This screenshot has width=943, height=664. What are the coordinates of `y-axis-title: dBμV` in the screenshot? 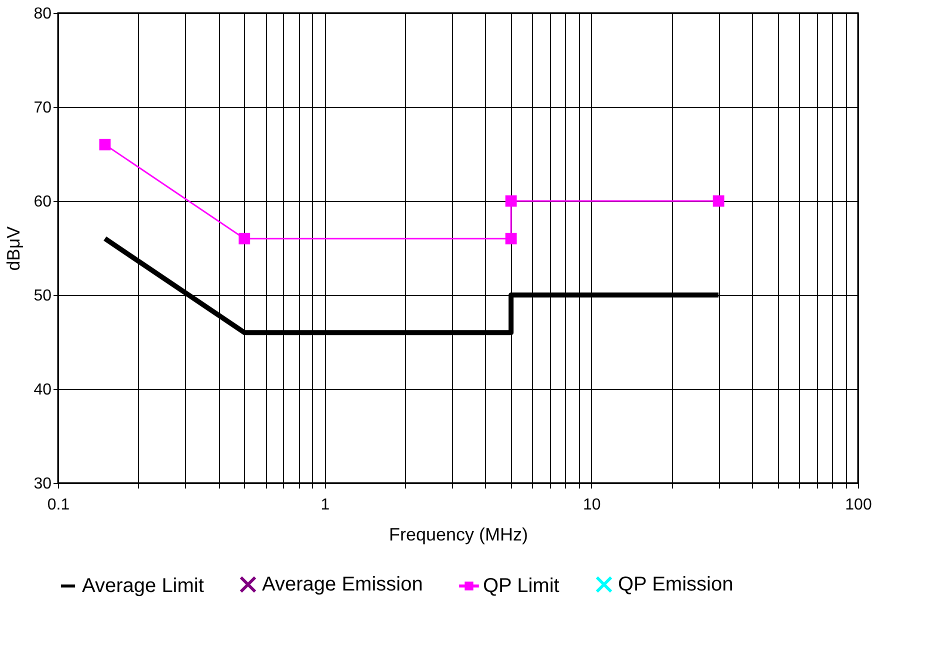 It's located at (14, 248).